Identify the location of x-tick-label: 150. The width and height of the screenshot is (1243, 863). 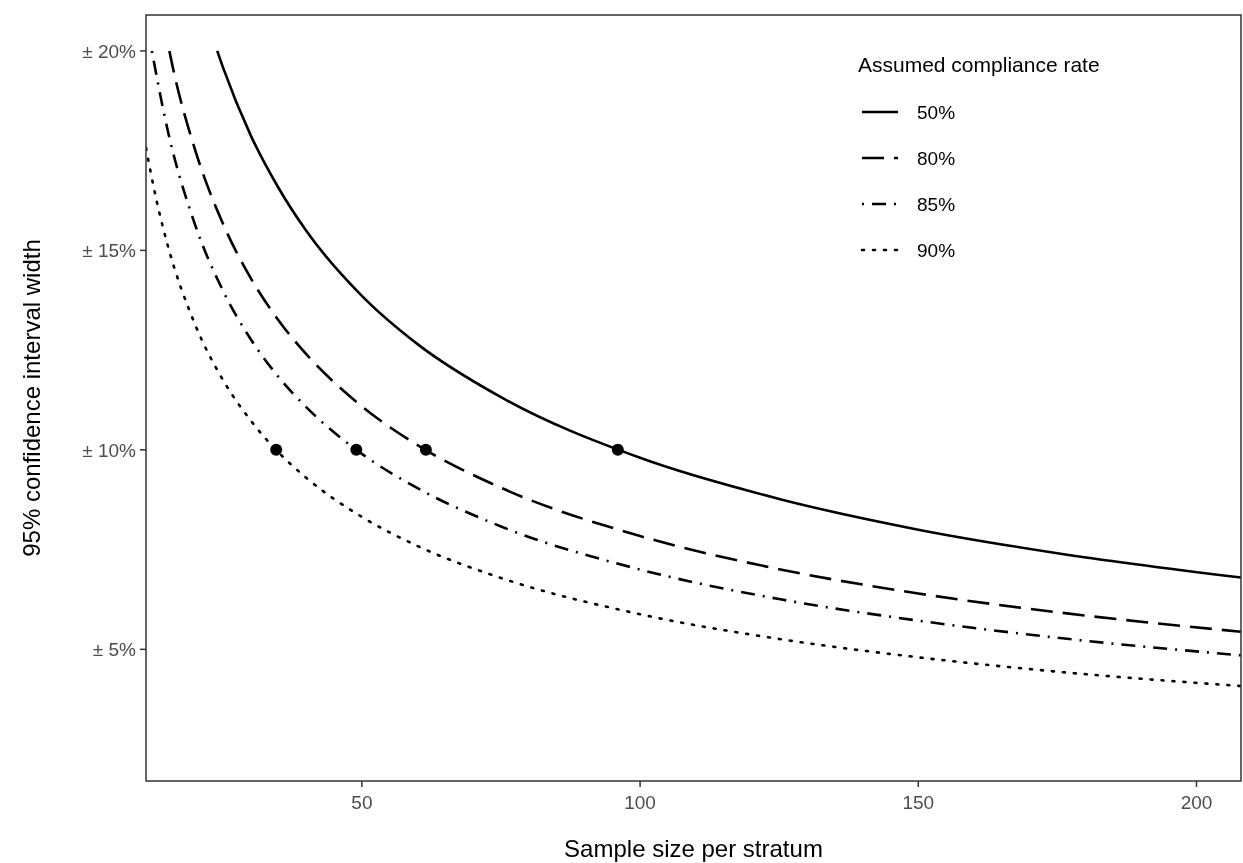
(918, 802).